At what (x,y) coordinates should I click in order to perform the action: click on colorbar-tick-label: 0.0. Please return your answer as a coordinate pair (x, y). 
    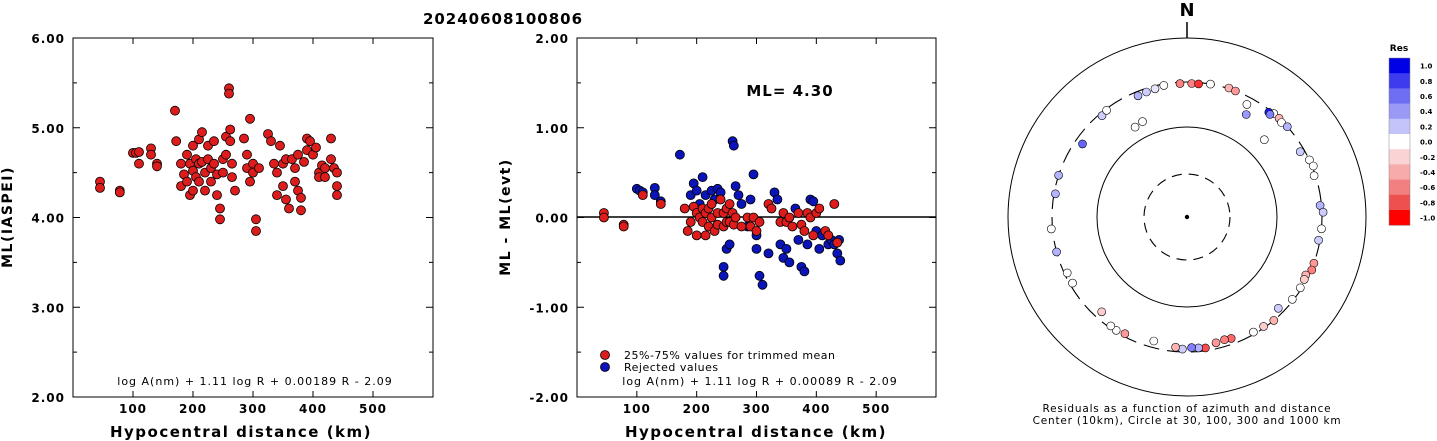
    Looking at the image, I should click on (1426, 143).